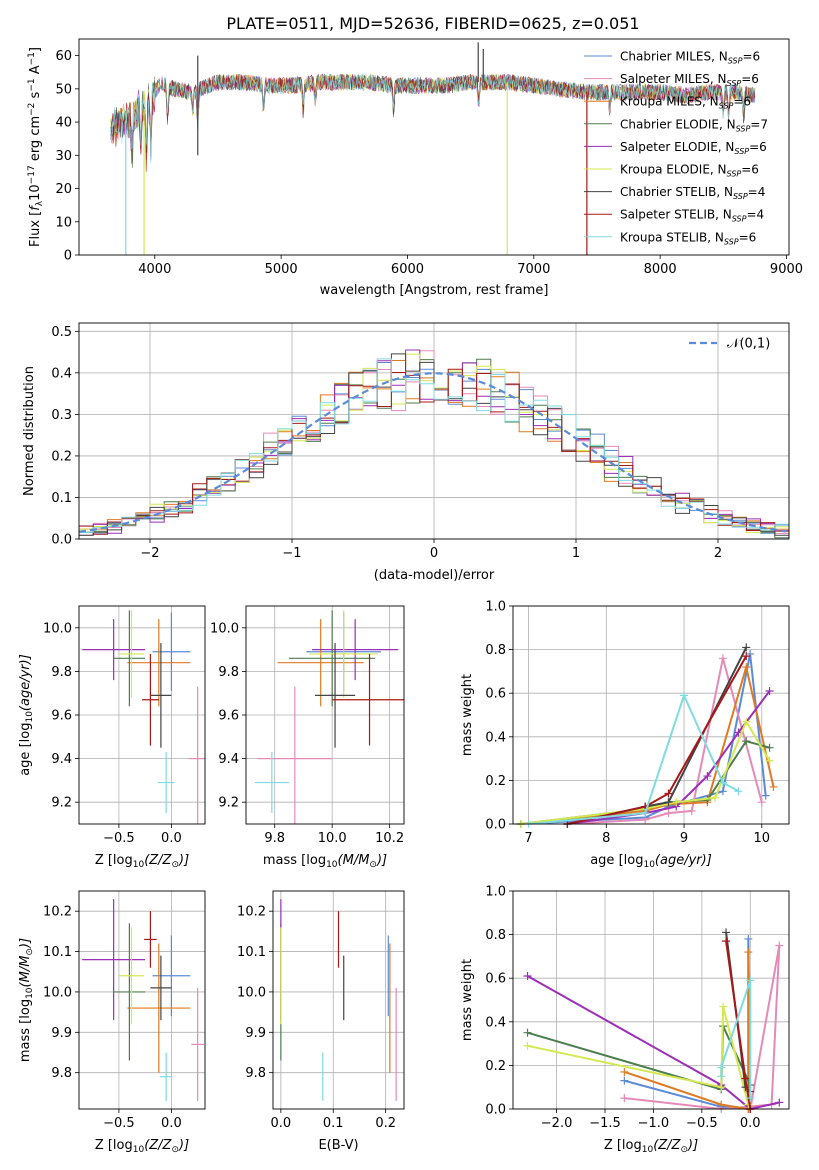  Describe the element at coordinates (274, 838) in the screenshot. I see `x-tick-label: 9.8` at that location.